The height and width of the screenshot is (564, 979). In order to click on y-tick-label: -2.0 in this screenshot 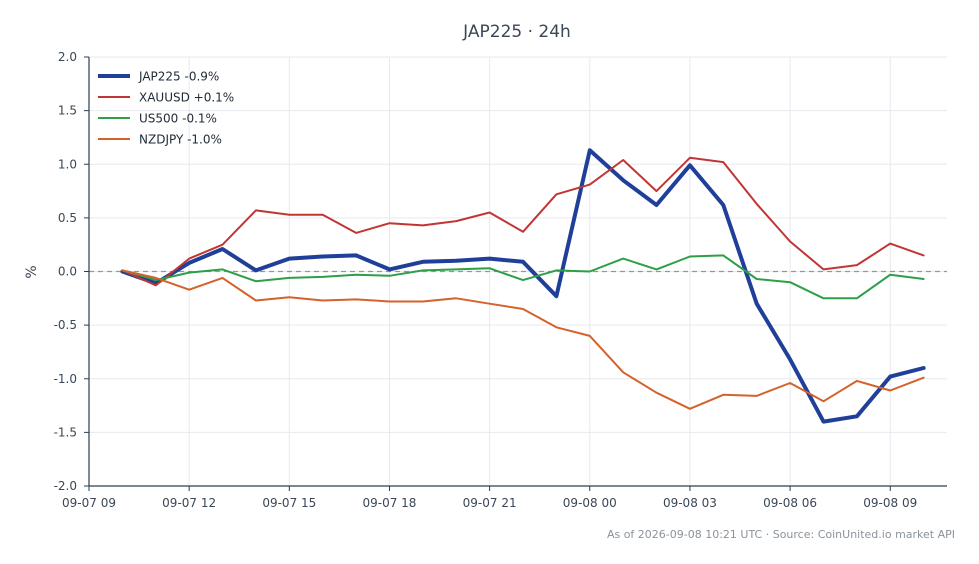, I will do `click(65, 486)`.